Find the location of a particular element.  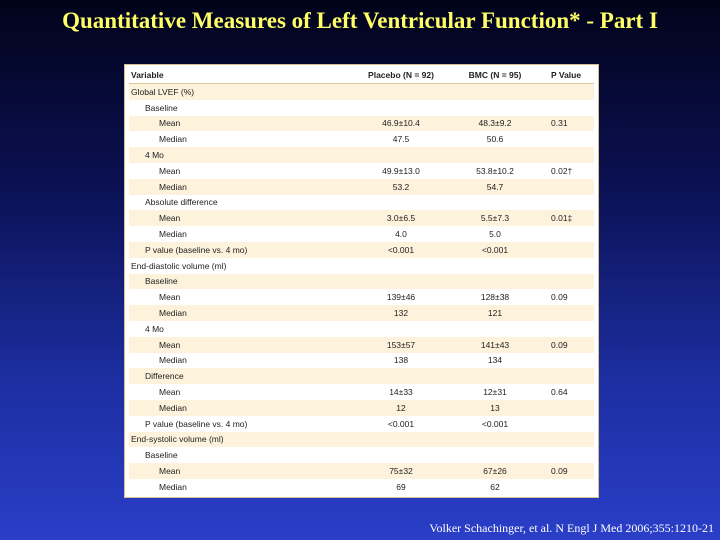

bmc-value: 13 is located at coordinates (495, 407).